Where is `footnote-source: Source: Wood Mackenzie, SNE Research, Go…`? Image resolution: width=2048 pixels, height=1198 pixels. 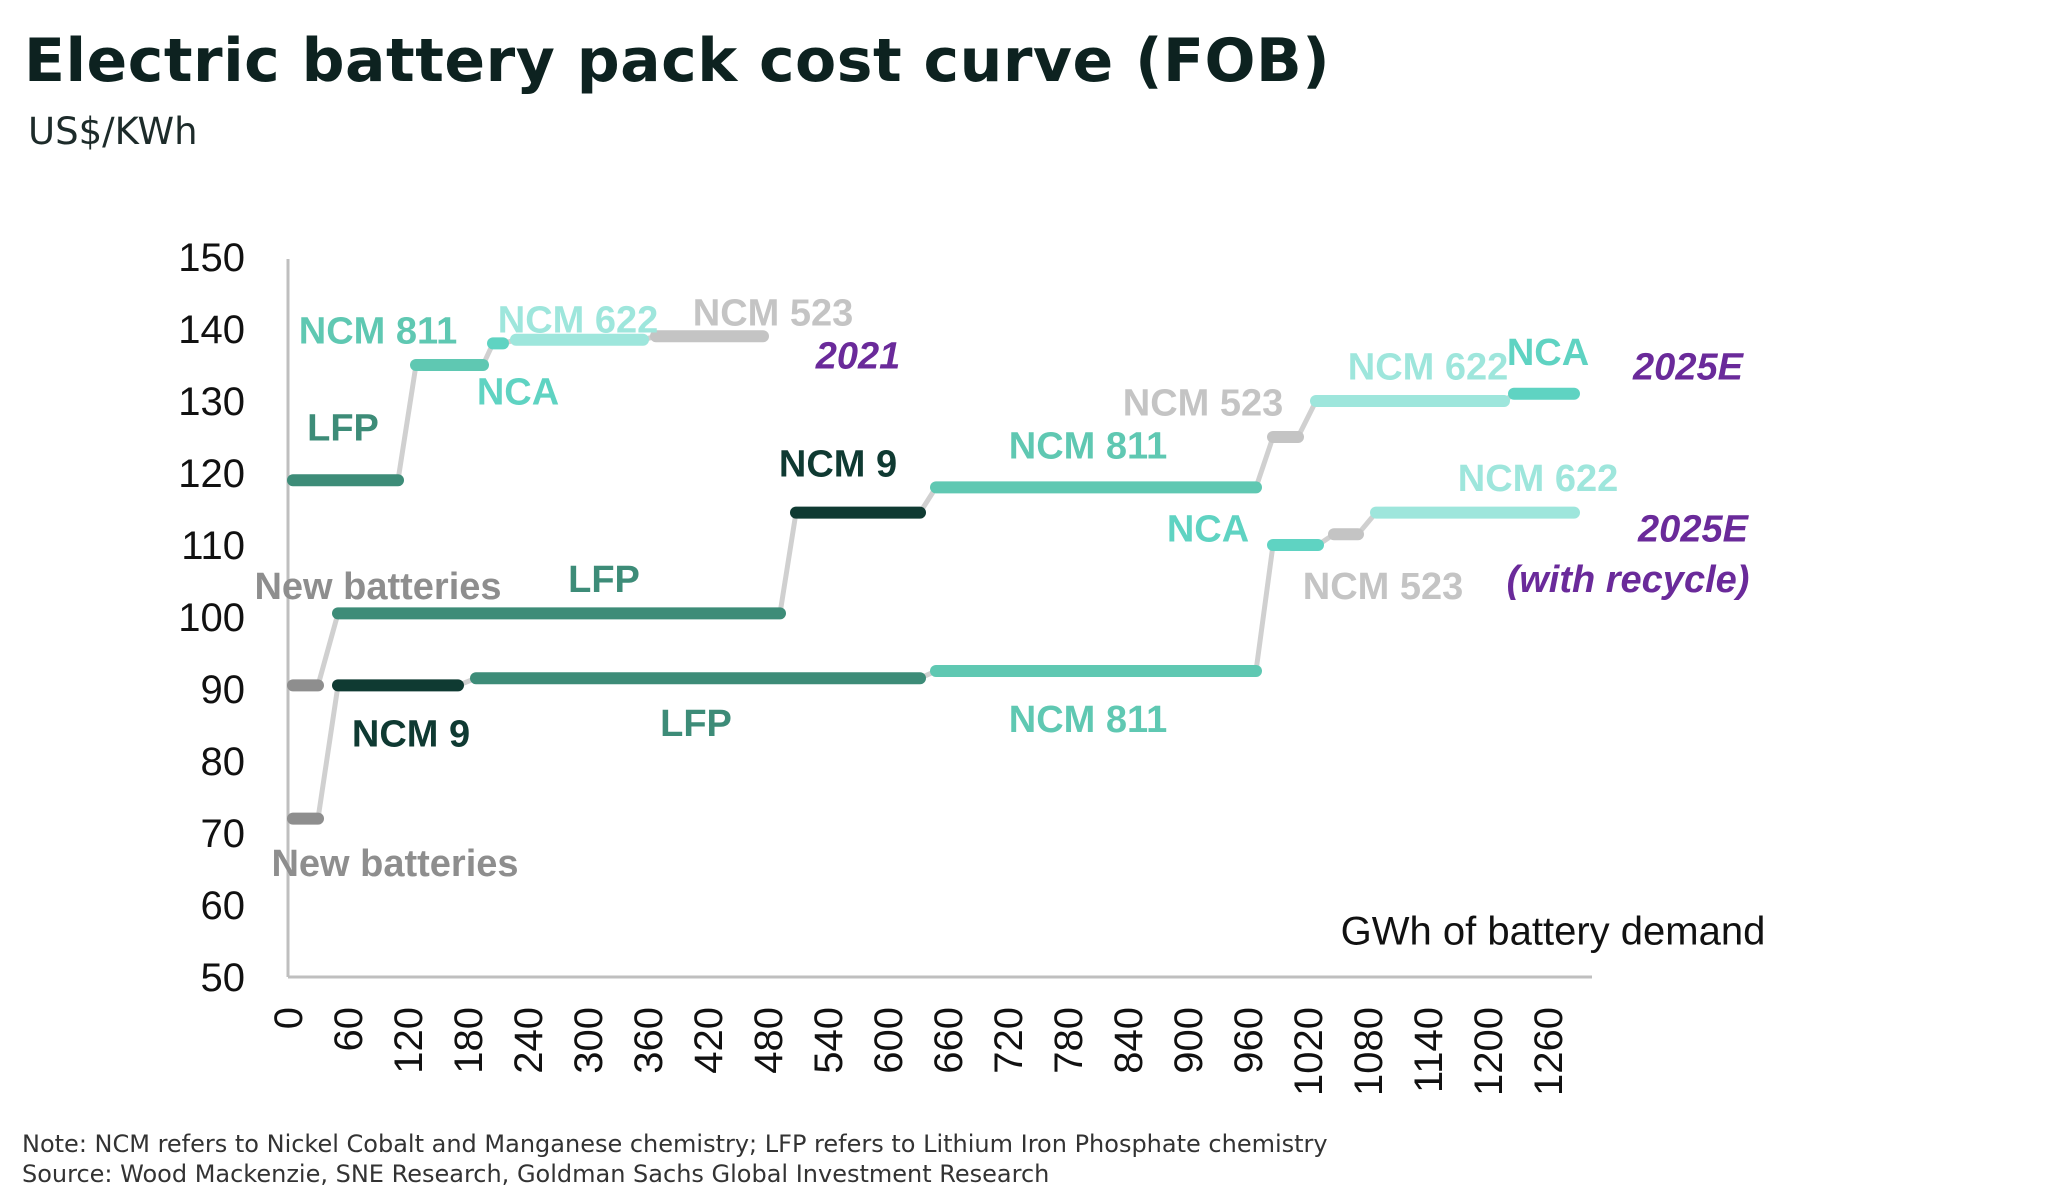 footnote-source: Source: Wood Mackenzie, SNE Research, Go… is located at coordinates (536, 1174).